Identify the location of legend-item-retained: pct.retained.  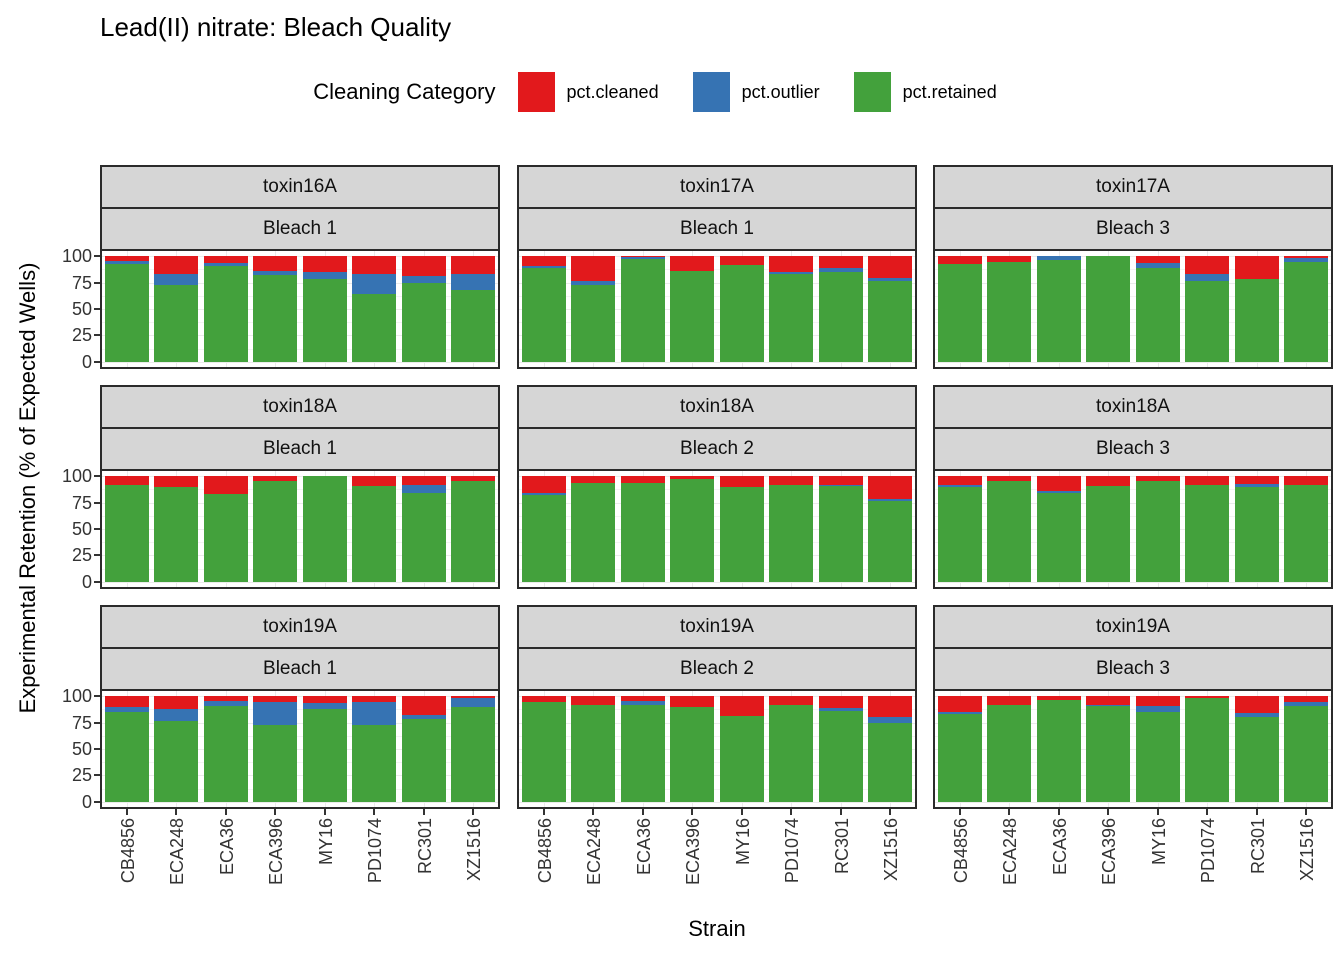
(925, 92).